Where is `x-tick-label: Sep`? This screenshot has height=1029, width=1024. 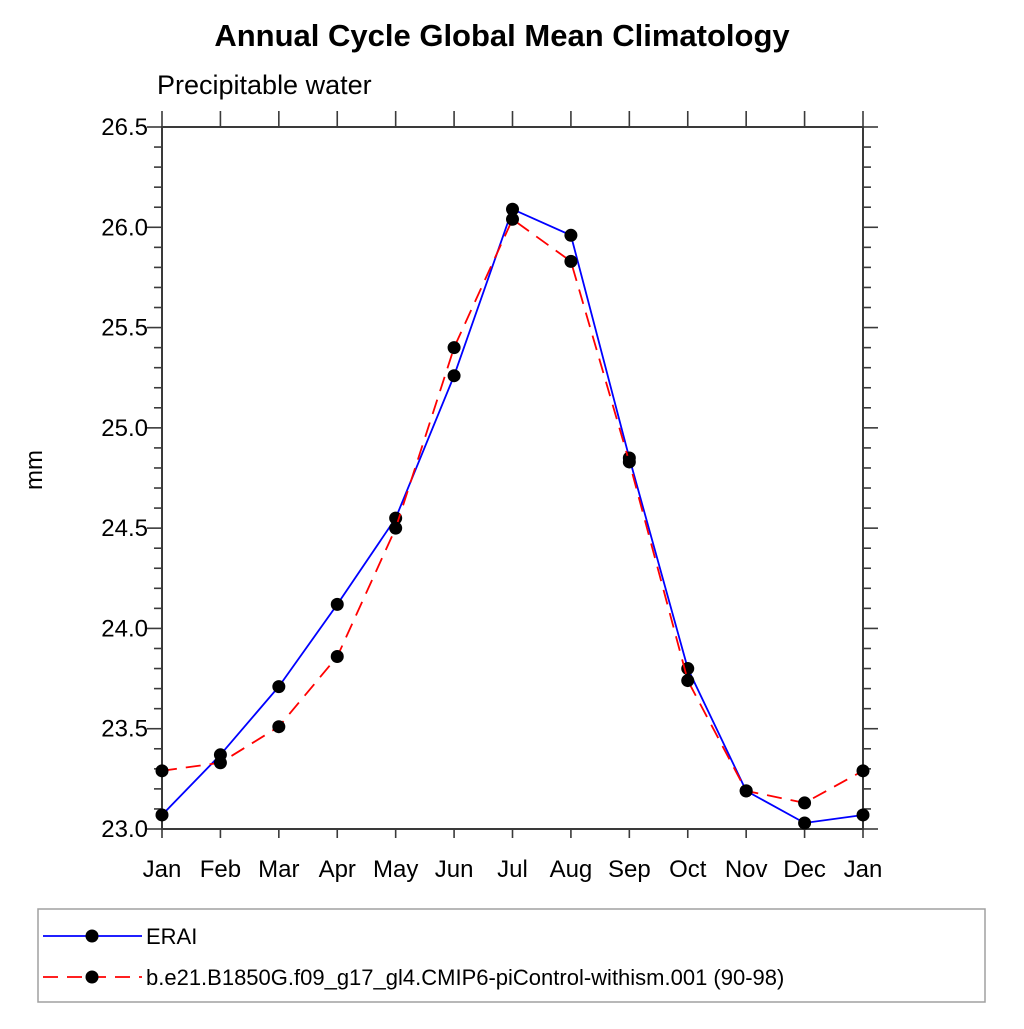
x-tick-label: Sep is located at coordinates (629, 869).